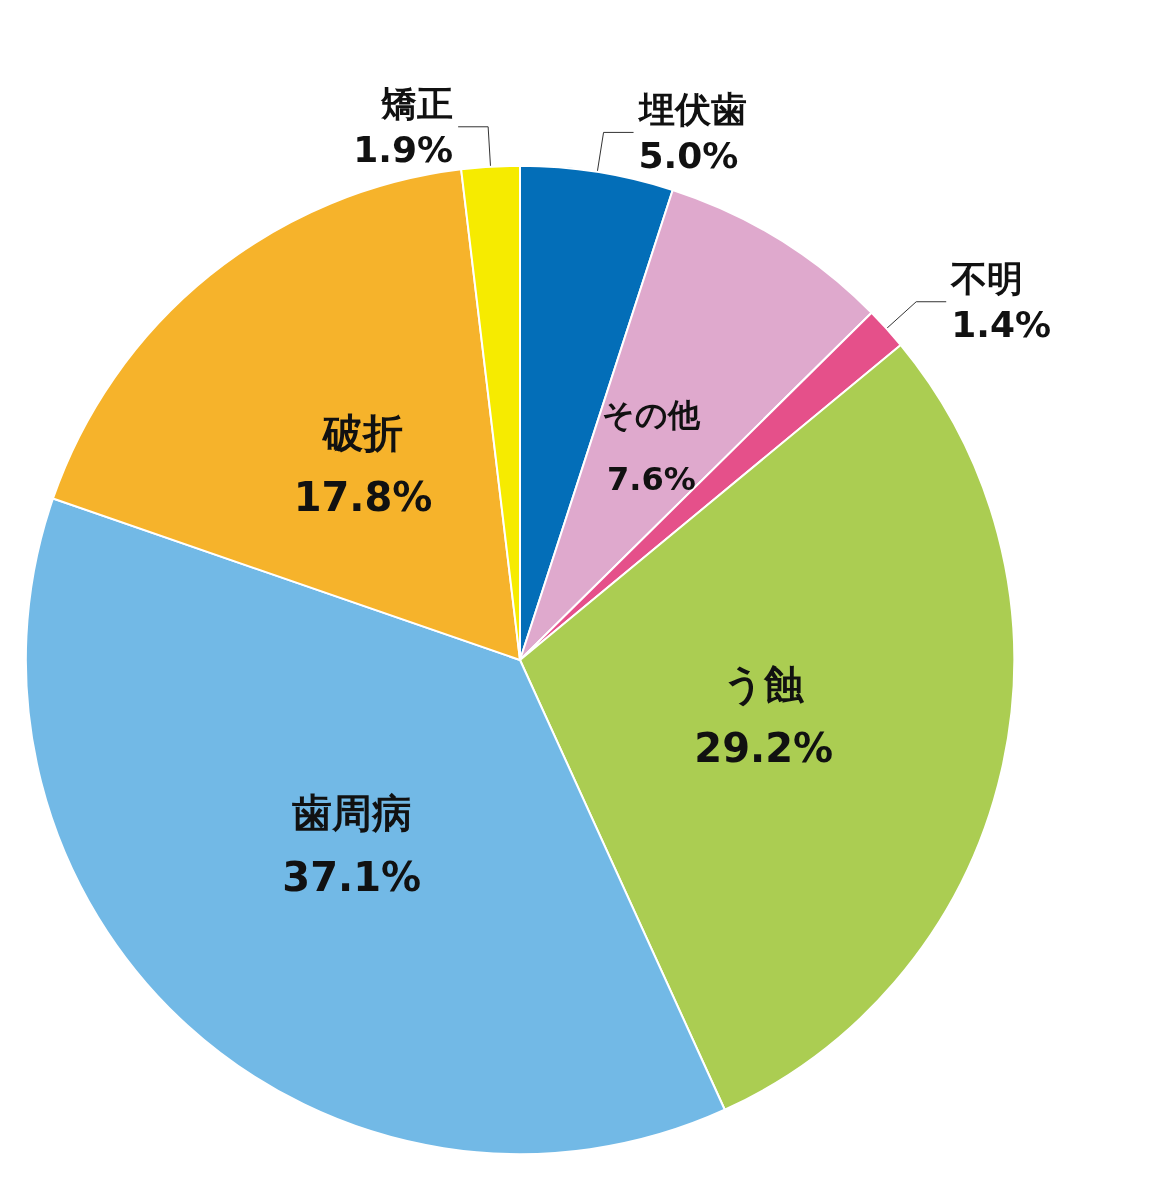 This screenshot has width=1152, height=1184. Describe the element at coordinates (351, 812) in the screenshot. I see `slice-label: 歯周病` at that location.